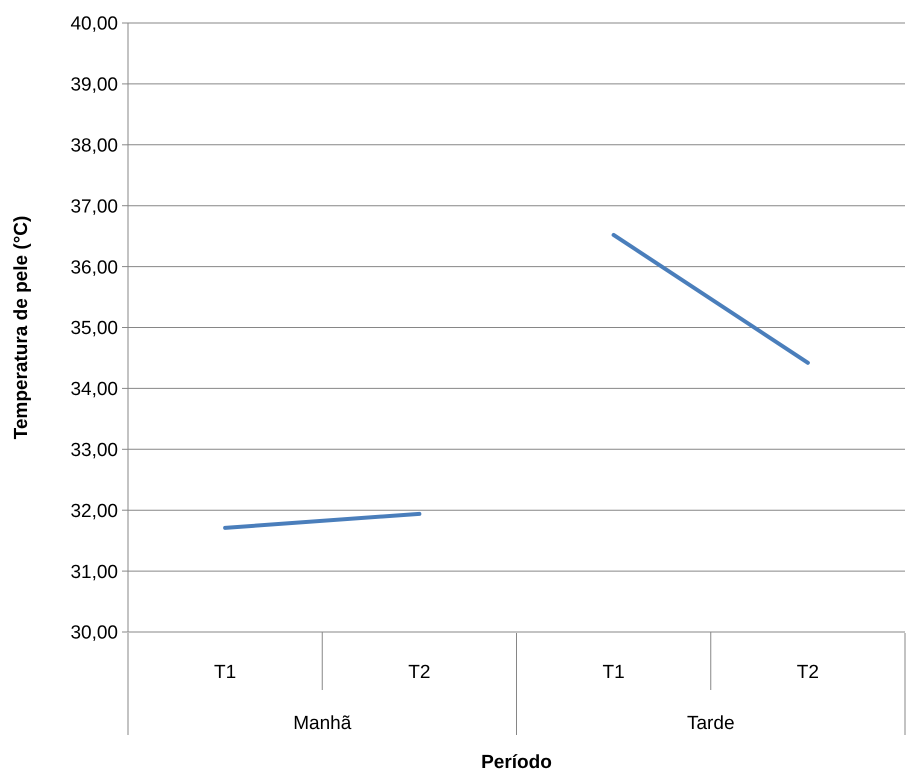 The image size is (912, 770). Describe the element at coordinates (94, 145) in the screenshot. I see `y-tick-label: 38,00` at that location.